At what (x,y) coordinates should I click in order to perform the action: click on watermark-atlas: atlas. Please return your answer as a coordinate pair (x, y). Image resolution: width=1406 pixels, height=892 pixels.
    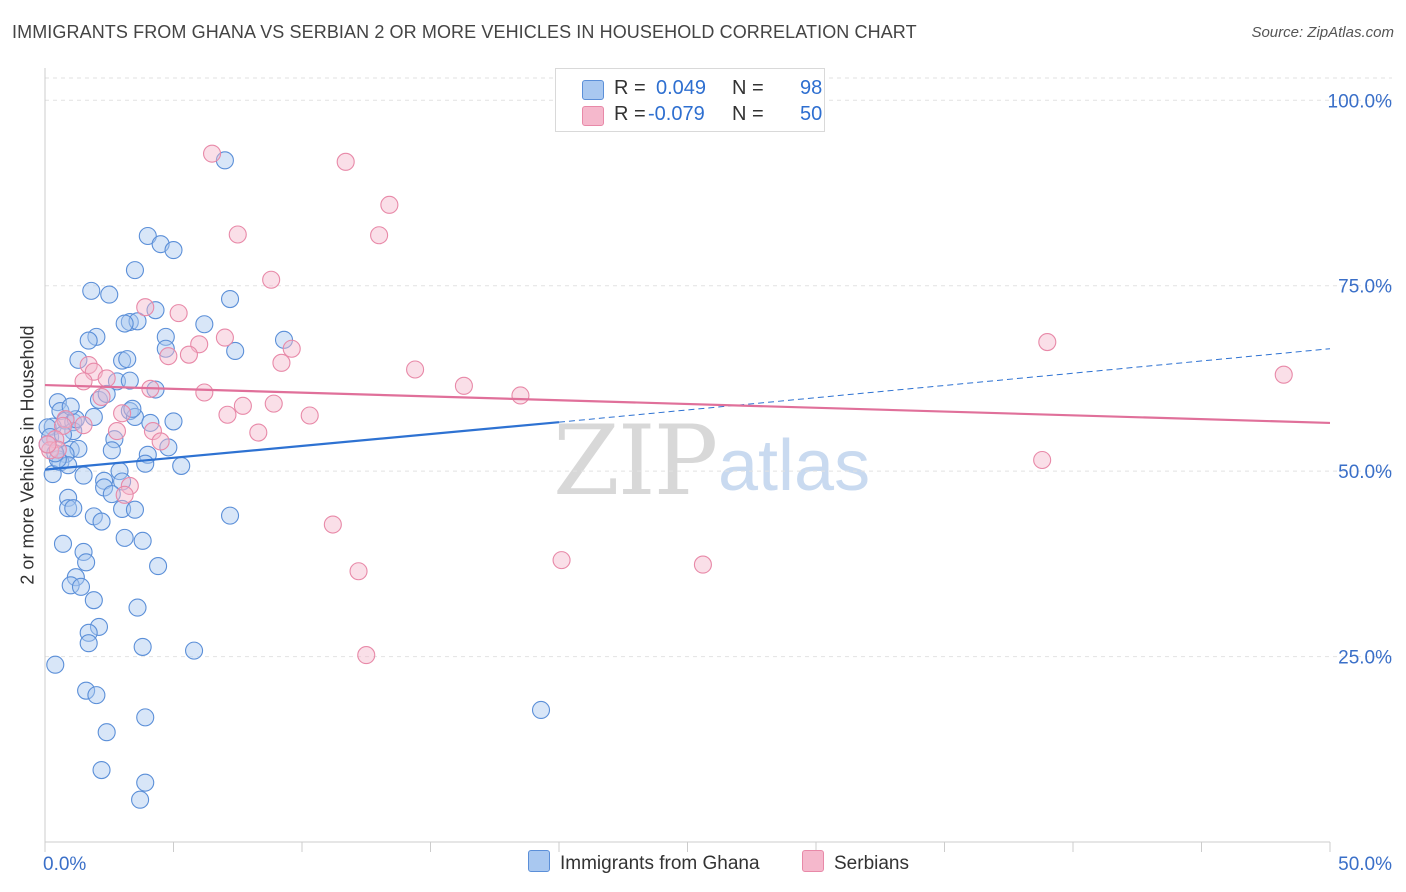
    Looking at the image, I should click on (794, 466).